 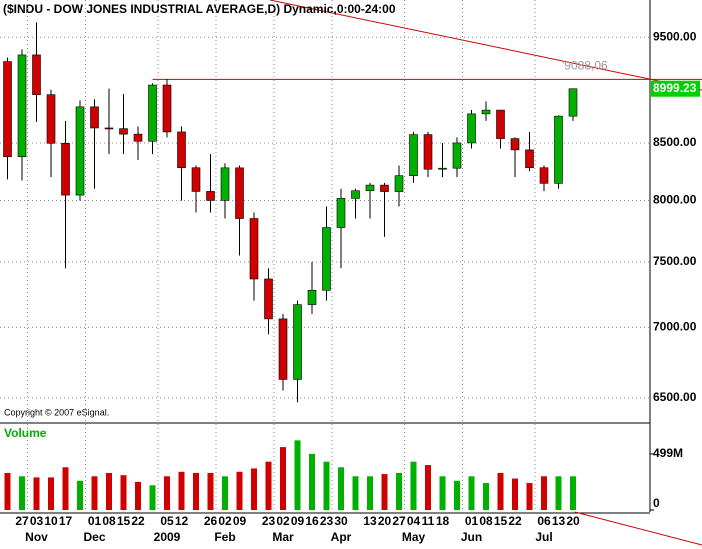 I want to click on x-tick-label: 13, so click(x=370, y=521).